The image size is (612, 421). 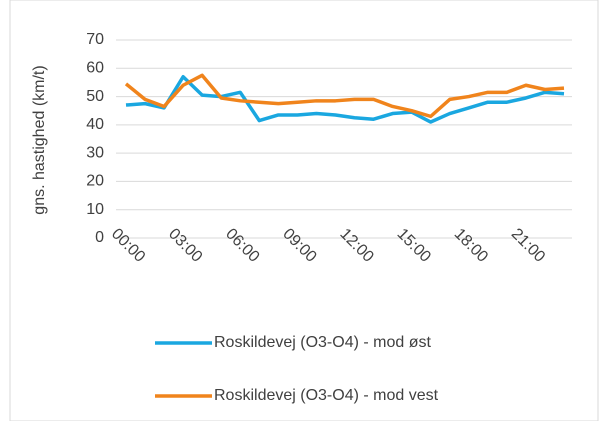 I want to click on y-tick-label: 10, so click(x=95, y=209).